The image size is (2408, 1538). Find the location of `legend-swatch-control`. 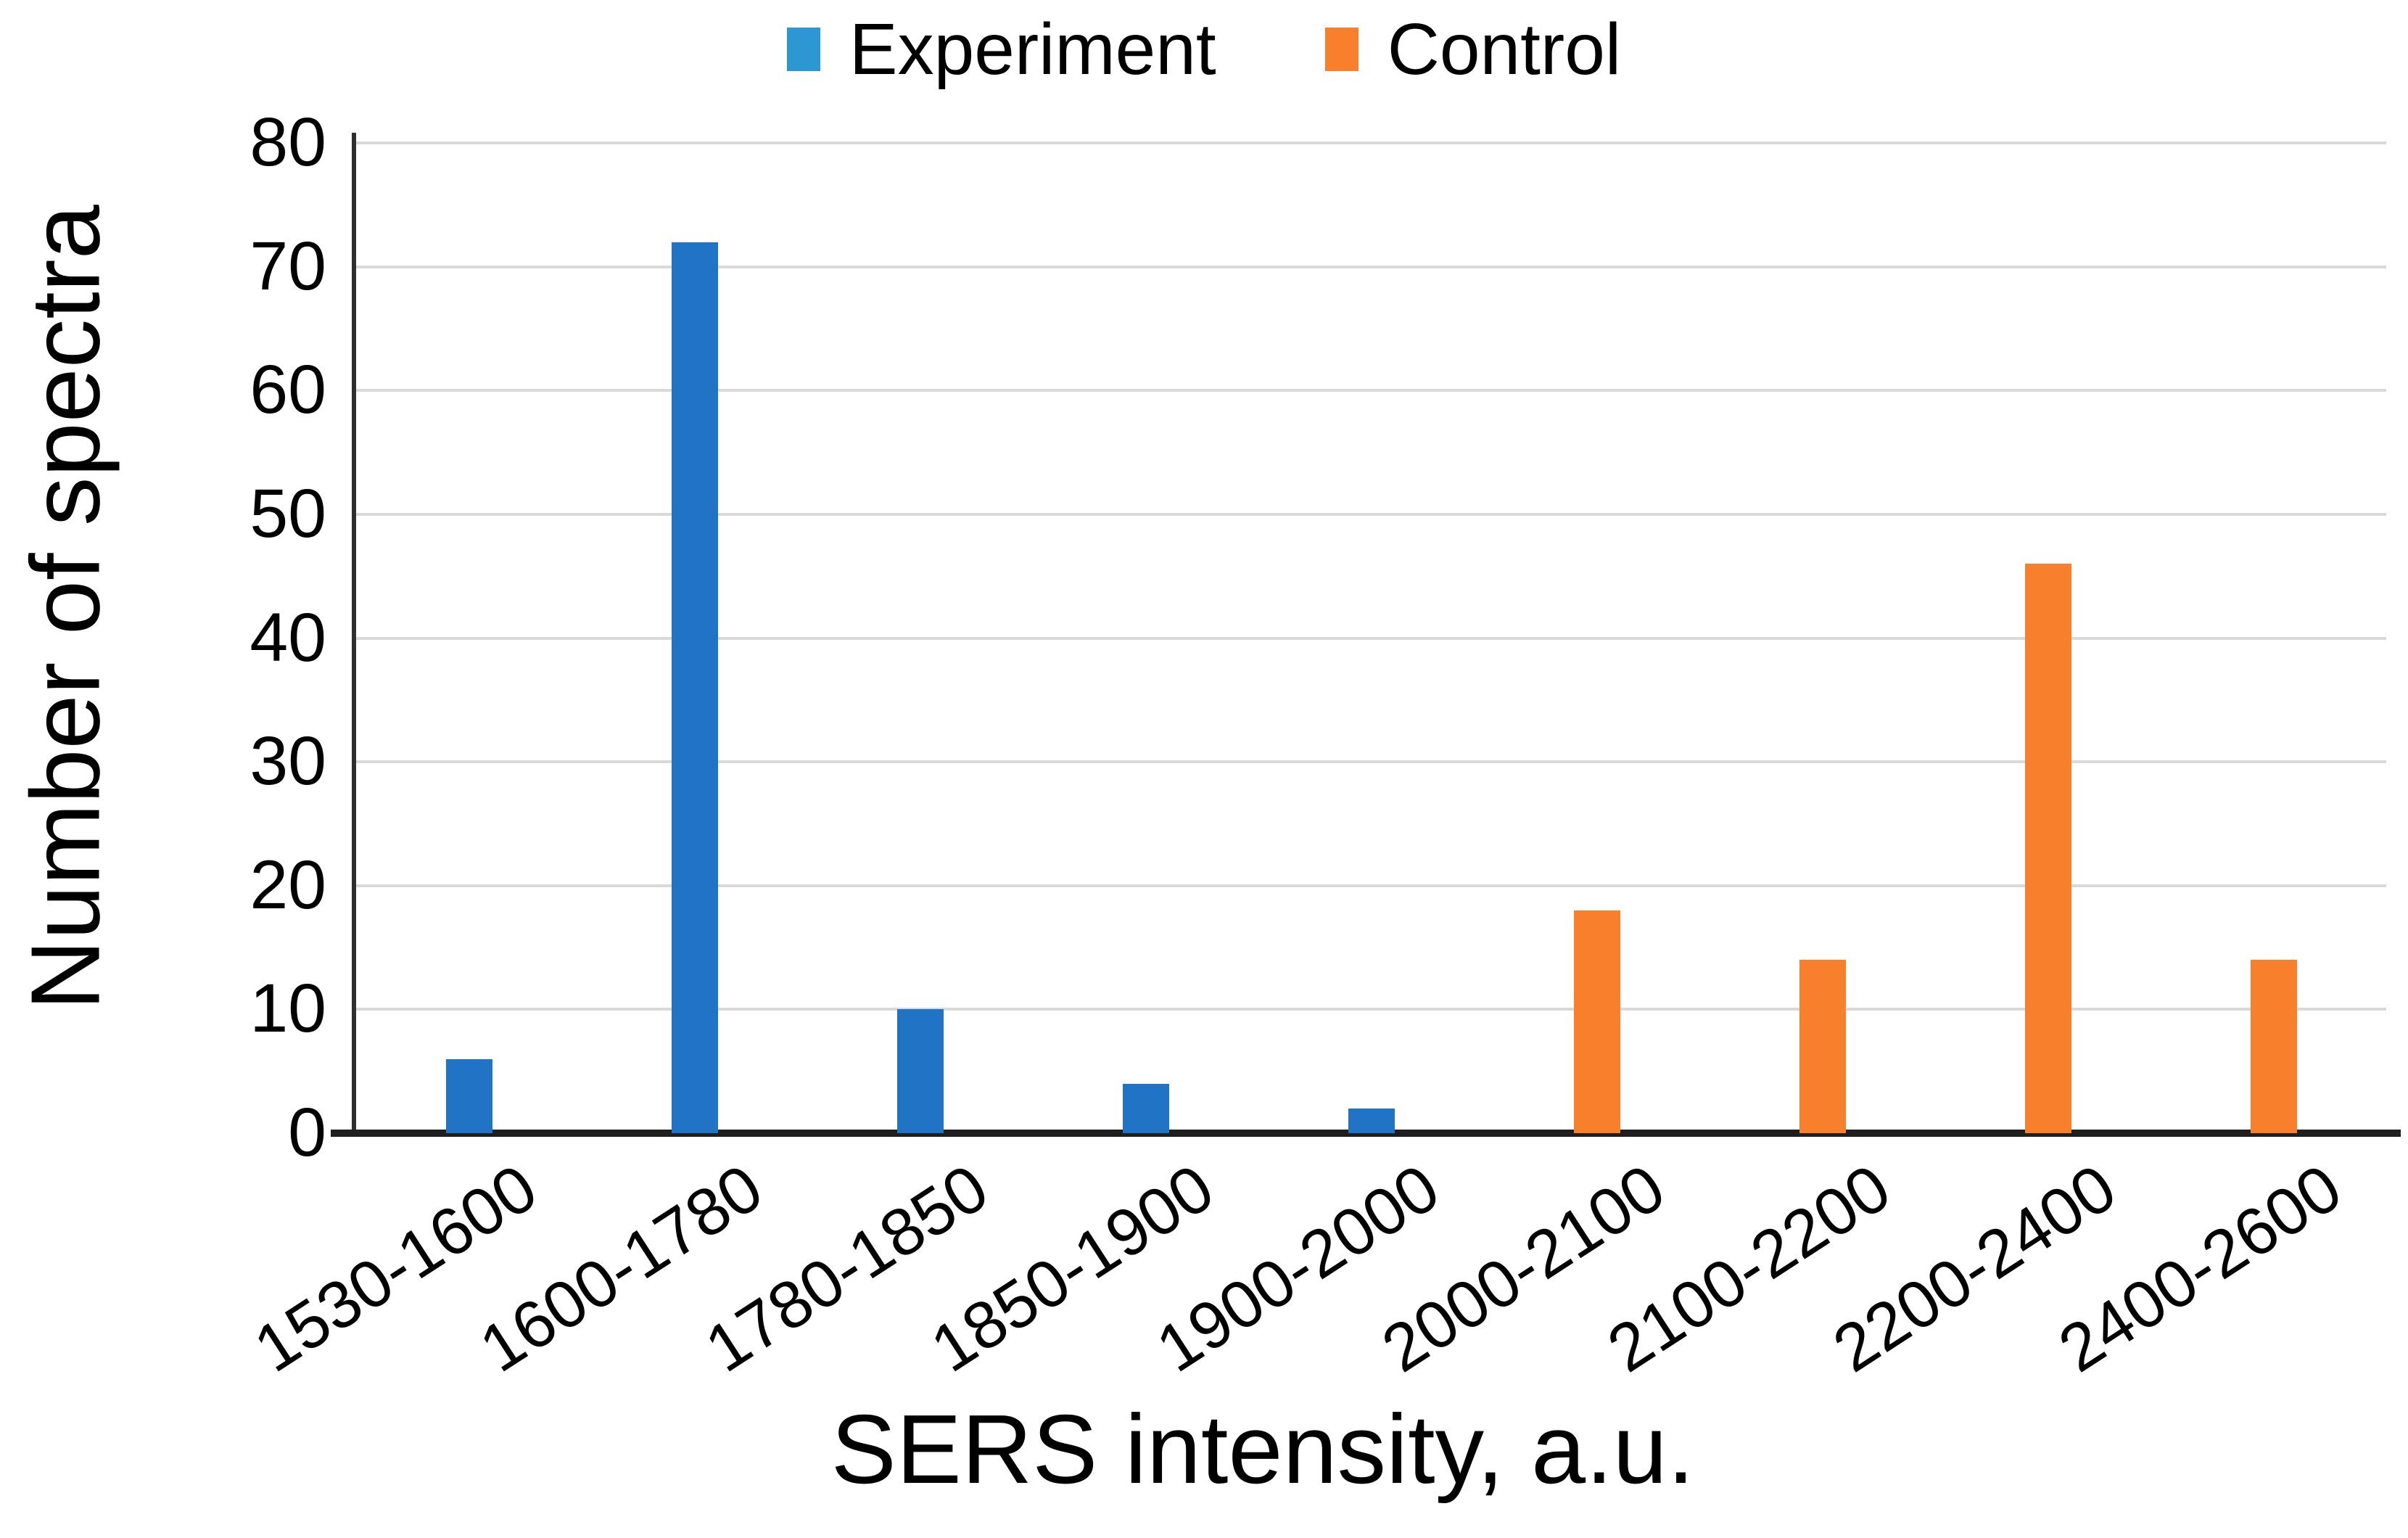

legend-swatch-control is located at coordinates (1341, 49).